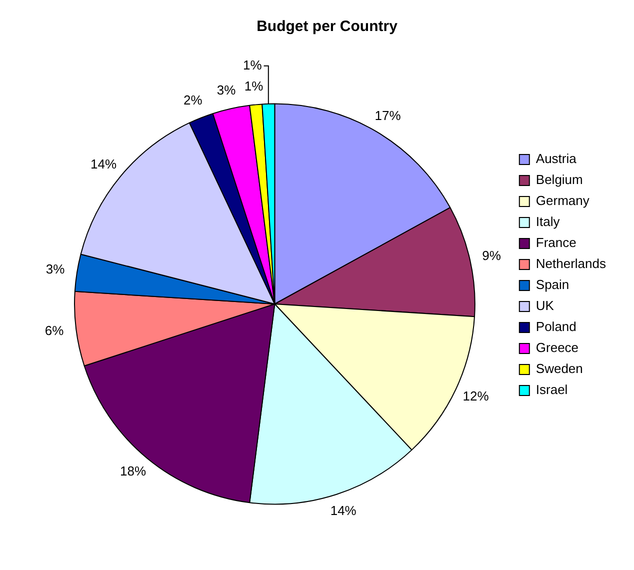  Describe the element at coordinates (552, 390) in the screenshot. I see `legend-label: Israel` at that location.